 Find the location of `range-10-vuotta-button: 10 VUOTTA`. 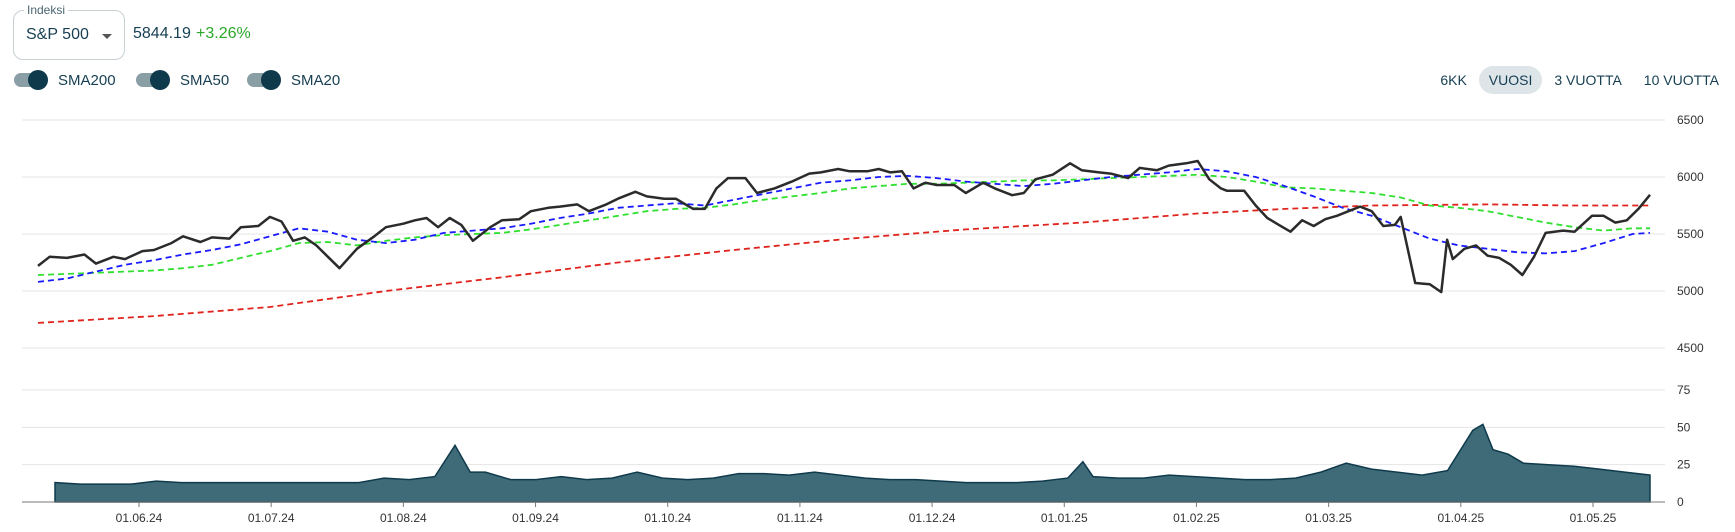

range-10-vuotta-button: 10 VUOTTA is located at coordinates (1681, 80).